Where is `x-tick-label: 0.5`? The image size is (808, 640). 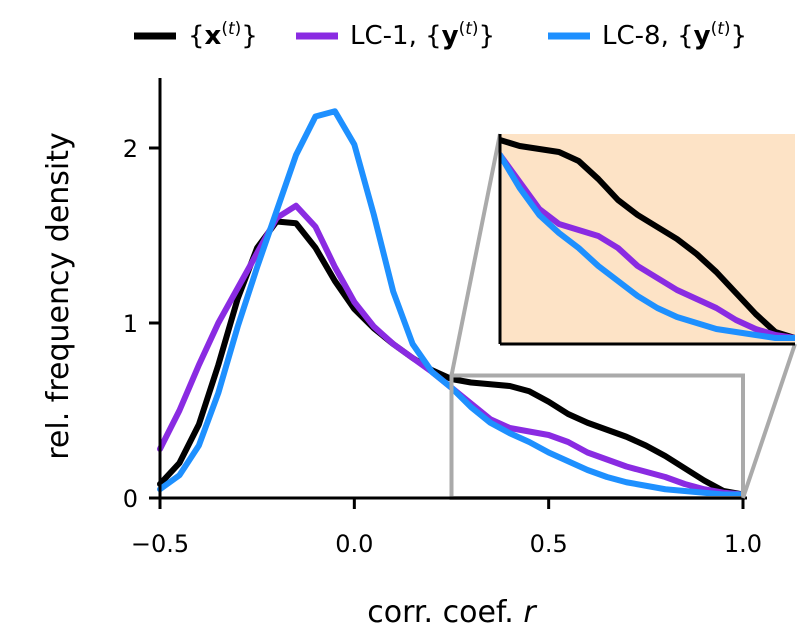 x-tick-label: 0.5 is located at coordinates (549, 544).